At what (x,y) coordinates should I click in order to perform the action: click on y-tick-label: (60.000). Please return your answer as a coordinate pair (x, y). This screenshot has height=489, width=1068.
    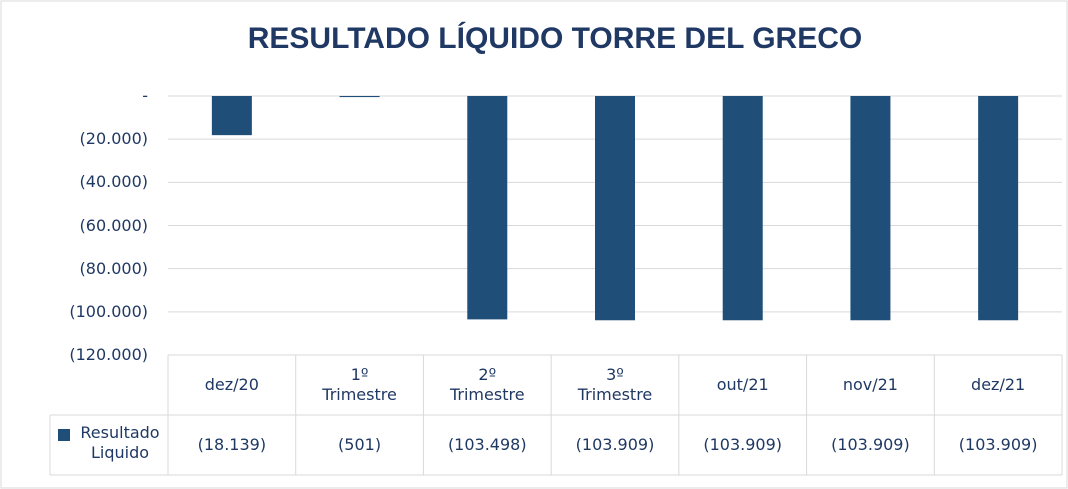
    Looking at the image, I should click on (113, 225).